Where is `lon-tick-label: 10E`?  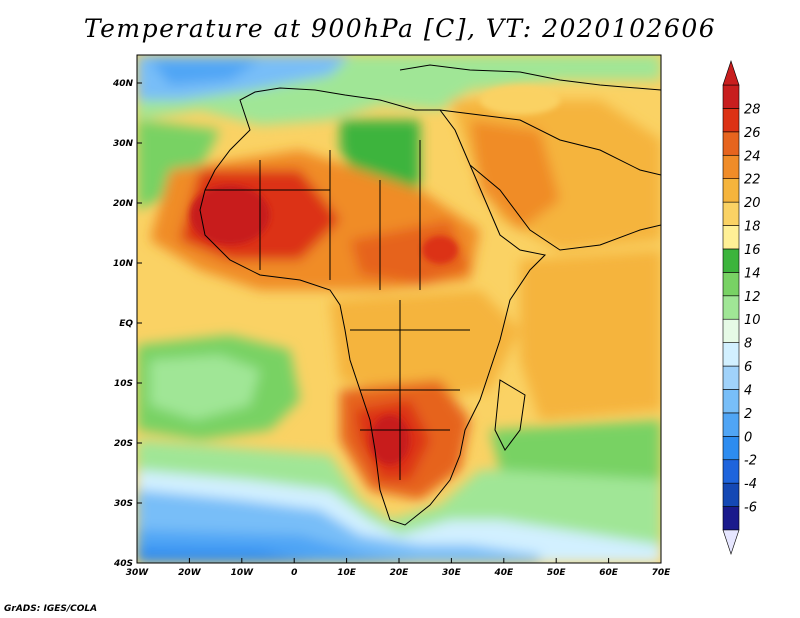
lon-tick-label: 10E is located at coordinates (347, 573).